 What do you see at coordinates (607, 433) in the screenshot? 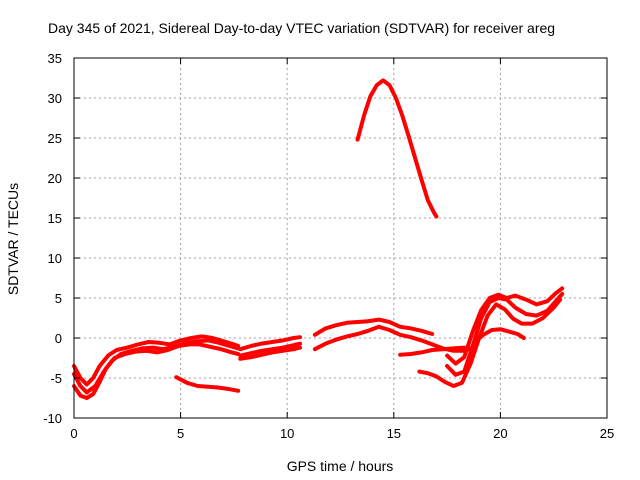
I see `x-tick-label: 25` at bounding box center [607, 433].